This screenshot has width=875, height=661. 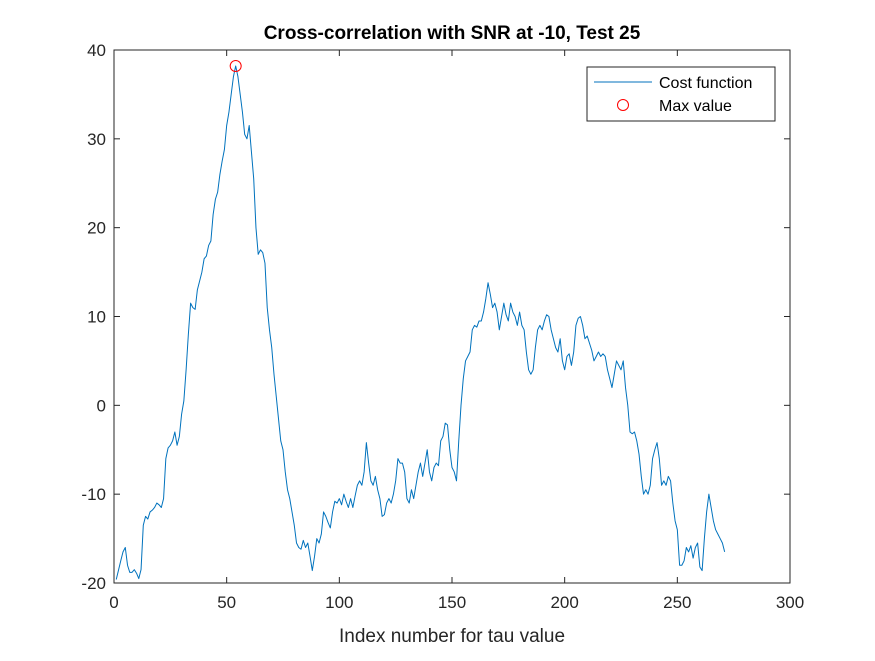 I want to click on legend-box, so click(x=681, y=94).